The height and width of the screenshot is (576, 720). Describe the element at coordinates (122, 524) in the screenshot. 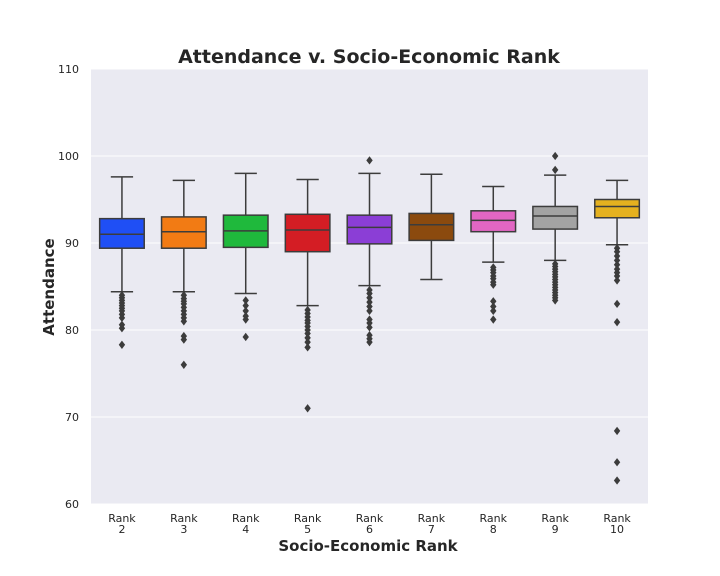

I see `x-tick-label: Rank 2` at that location.